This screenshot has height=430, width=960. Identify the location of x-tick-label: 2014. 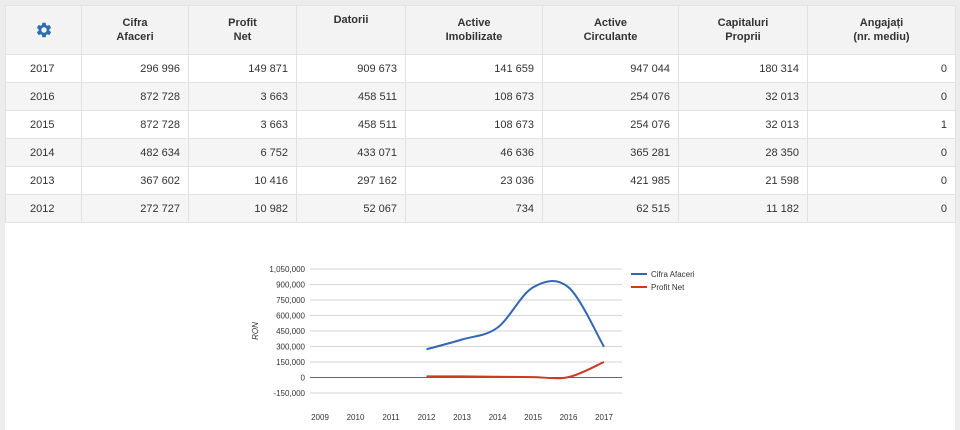
(498, 417).